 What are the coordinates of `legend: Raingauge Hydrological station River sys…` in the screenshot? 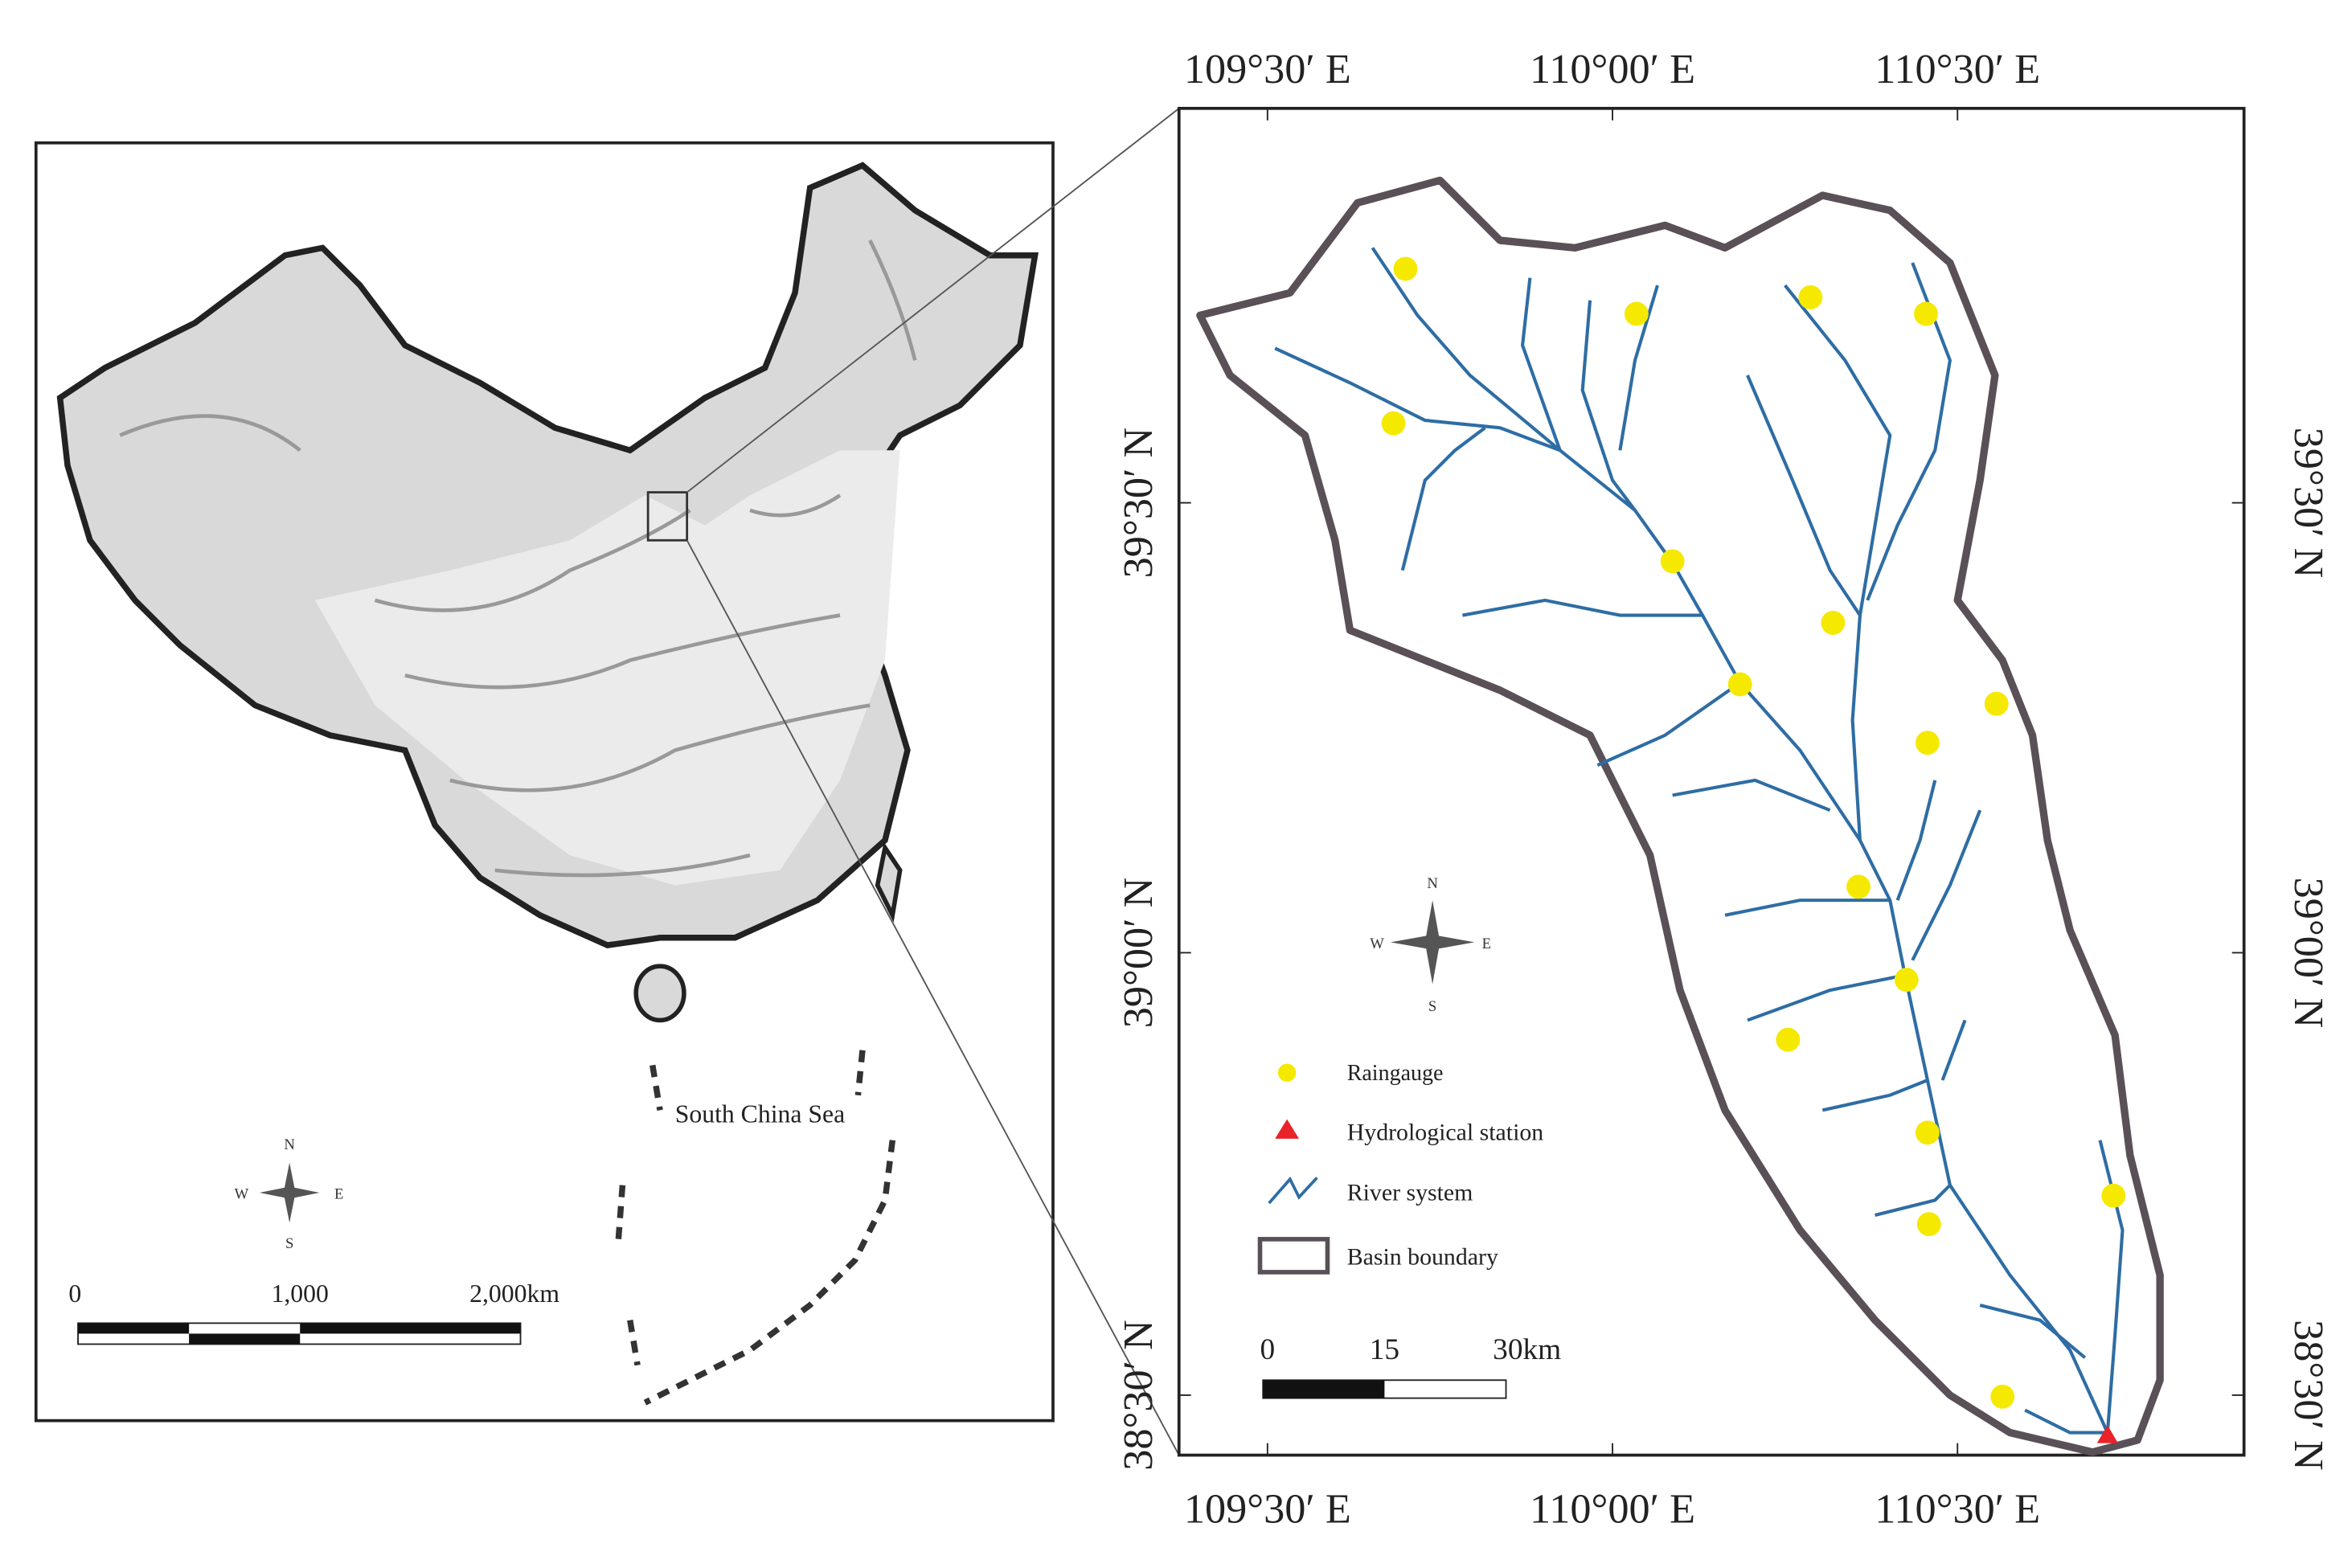 It's located at (1400, 1168).